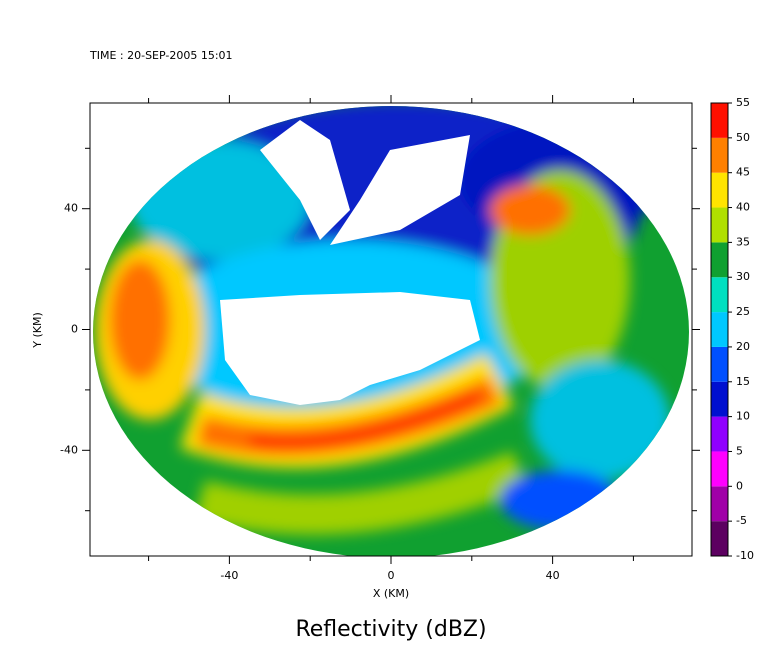 The height and width of the screenshot is (662, 768). I want to click on colorbar-tick-label: 35, so click(743, 241).